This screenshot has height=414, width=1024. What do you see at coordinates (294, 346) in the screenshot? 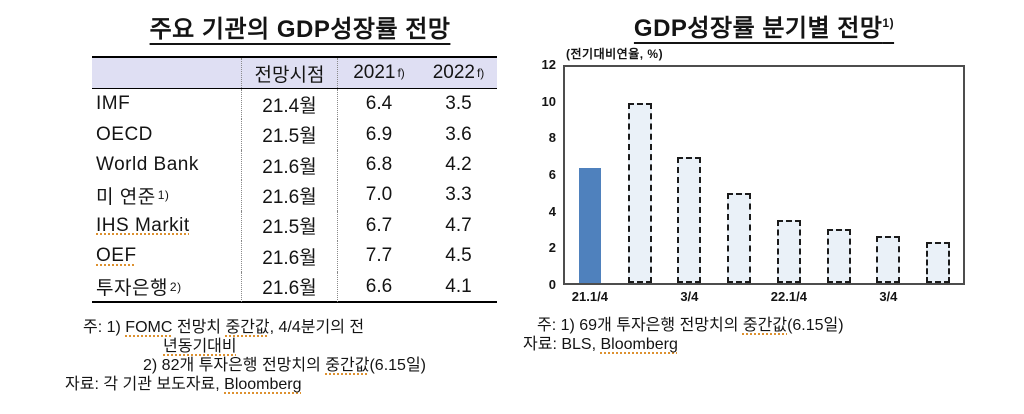
I see `footnote-line: 년동기대비` at bounding box center [294, 346].